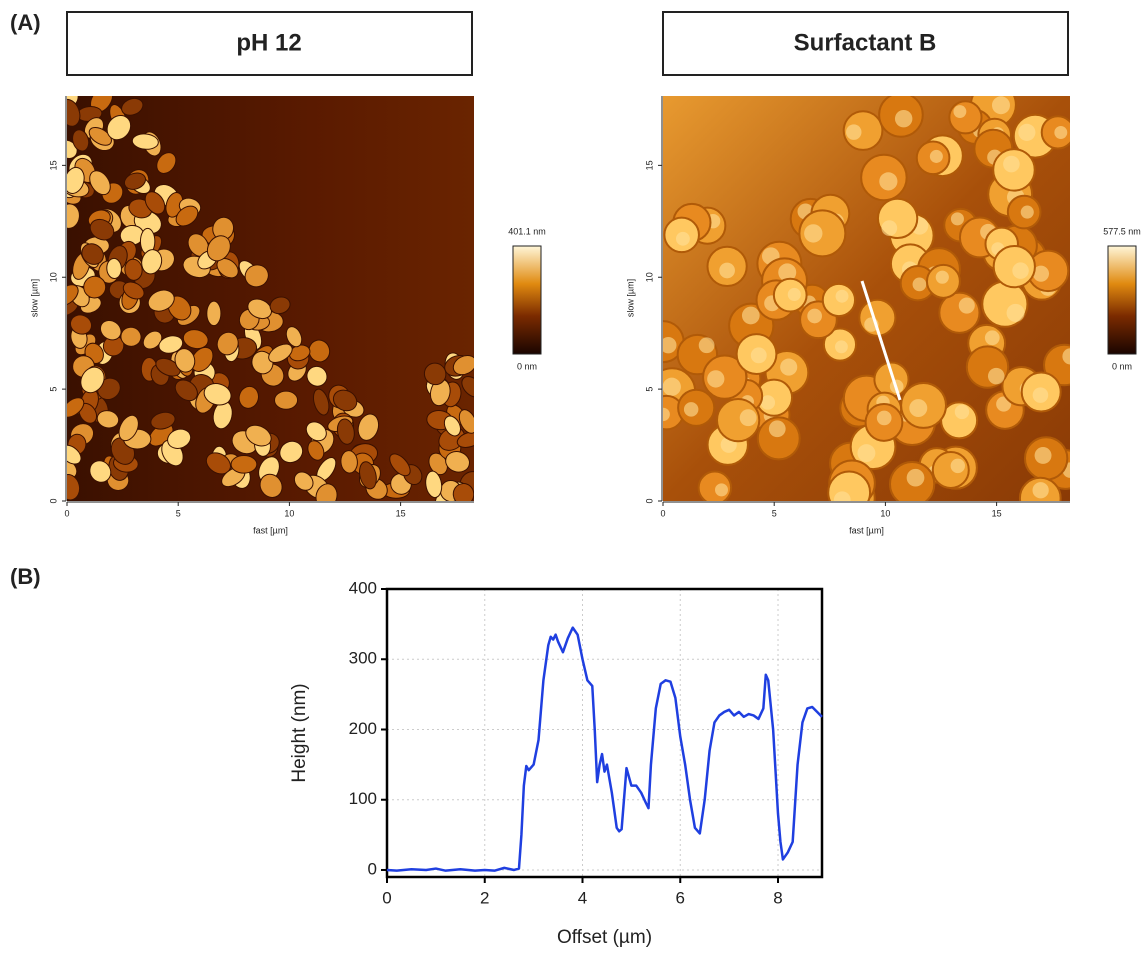  I want to click on y-tick-label: 100, so click(363, 798).